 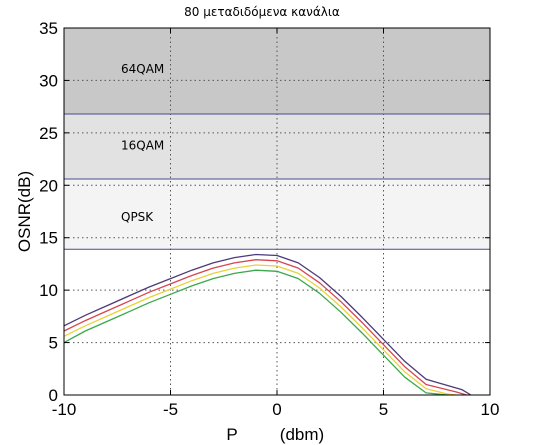 What do you see at coordinates (276, 409) in the screenshot?
I see `x-tick-label: 0` at bounding box center [276, 409].